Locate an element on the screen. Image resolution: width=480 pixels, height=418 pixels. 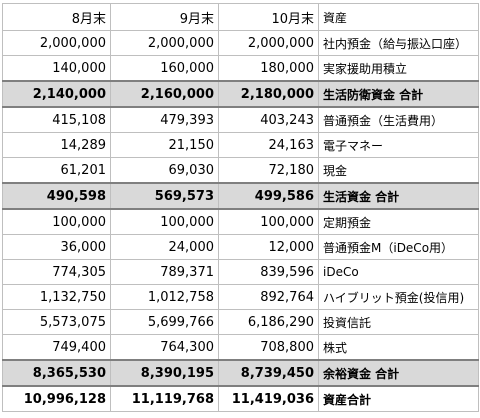
header-oct: 10月末 is located at coordinates (268, 17).